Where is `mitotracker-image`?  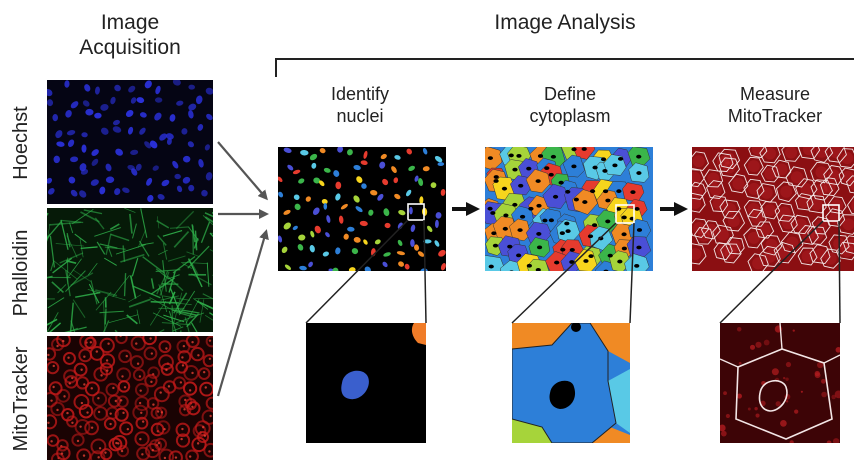 mitotracker-image is located at coordinates (130, 398).